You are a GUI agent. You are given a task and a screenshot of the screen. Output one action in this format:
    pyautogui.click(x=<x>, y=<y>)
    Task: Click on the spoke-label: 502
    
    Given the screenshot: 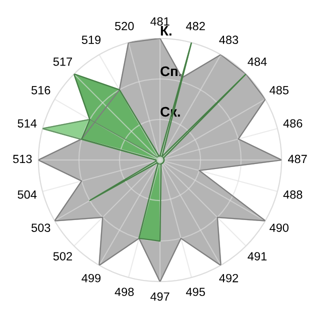 What is the action you would take?
    pyautogui.click(x=62, y=256)
    